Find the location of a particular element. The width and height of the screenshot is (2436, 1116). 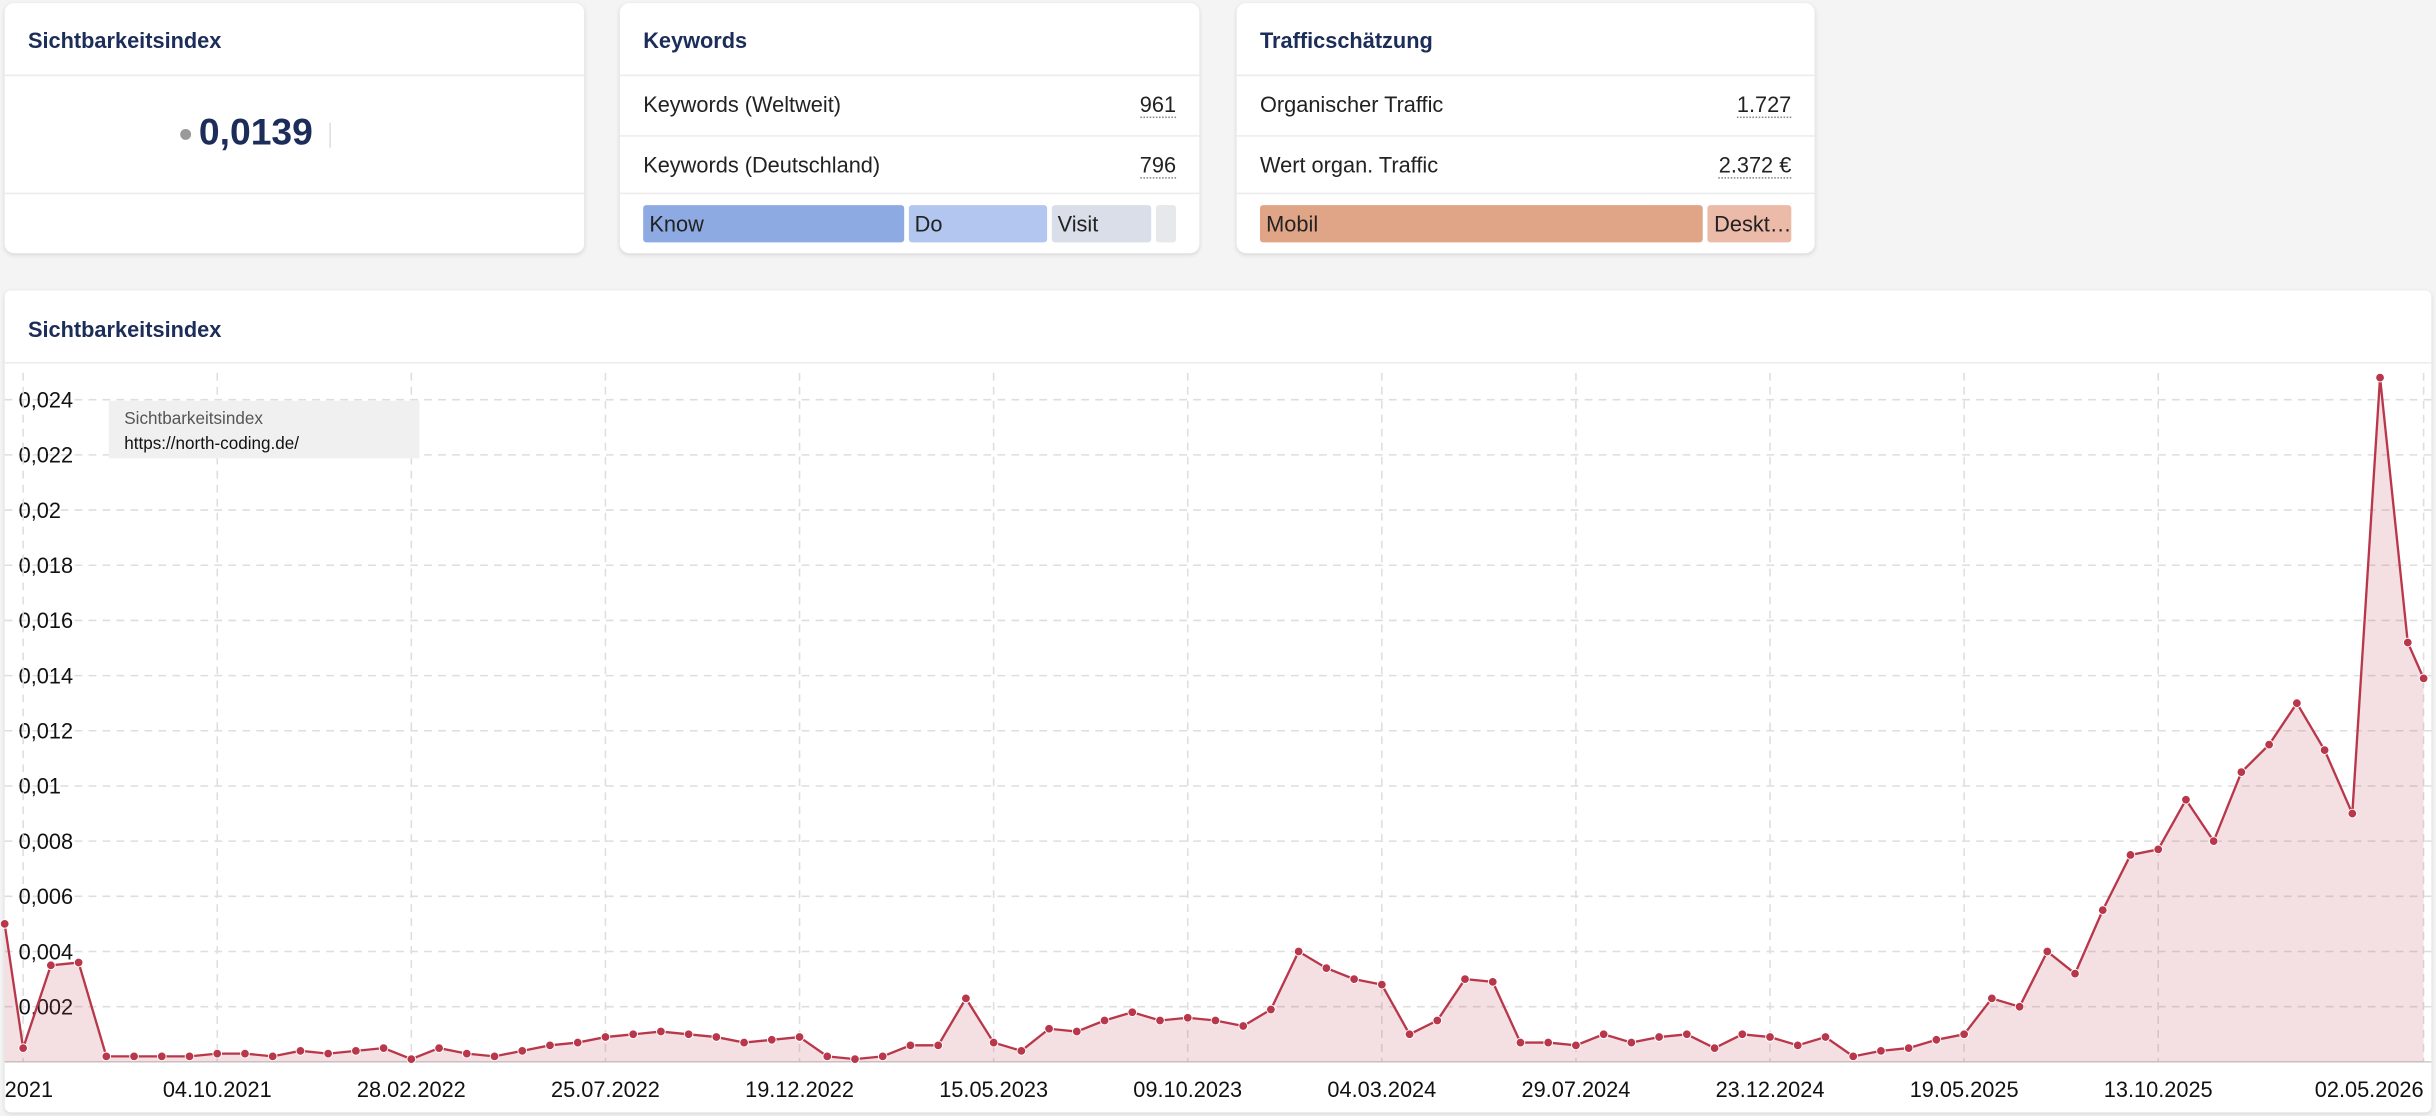

x-tick-label: 29.07.2024 is located at coordinates (1575, 1089).